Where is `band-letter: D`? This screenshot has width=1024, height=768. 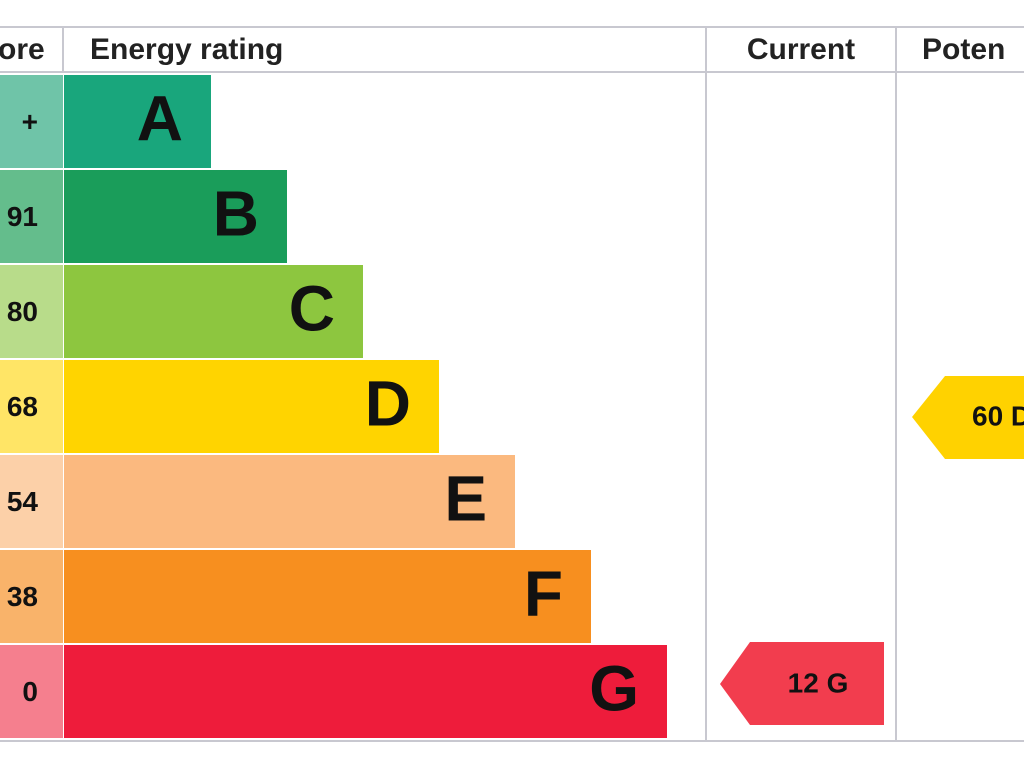 band-letter: D is located at coordinates (388, 403).